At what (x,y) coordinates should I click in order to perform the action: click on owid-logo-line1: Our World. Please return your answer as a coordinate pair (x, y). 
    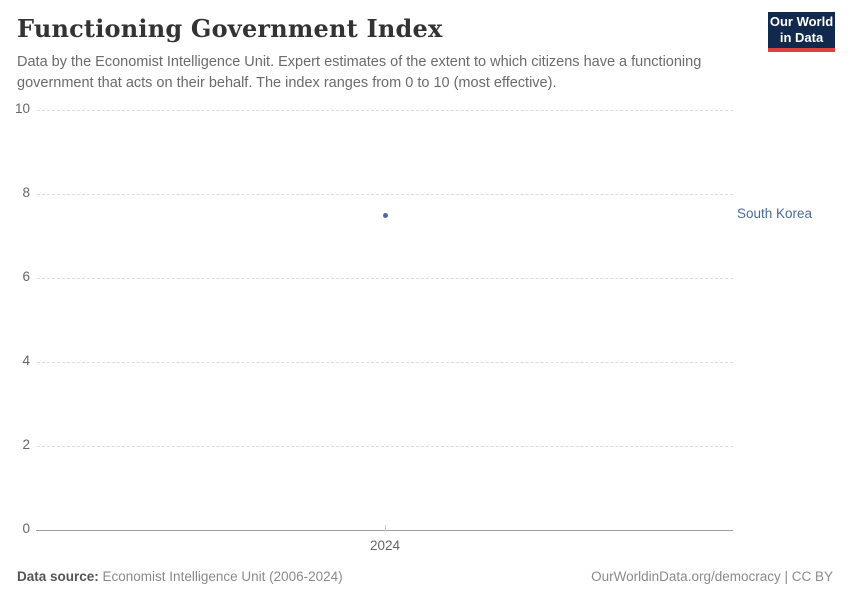
    Looking at the image, I should click on (801, 21).